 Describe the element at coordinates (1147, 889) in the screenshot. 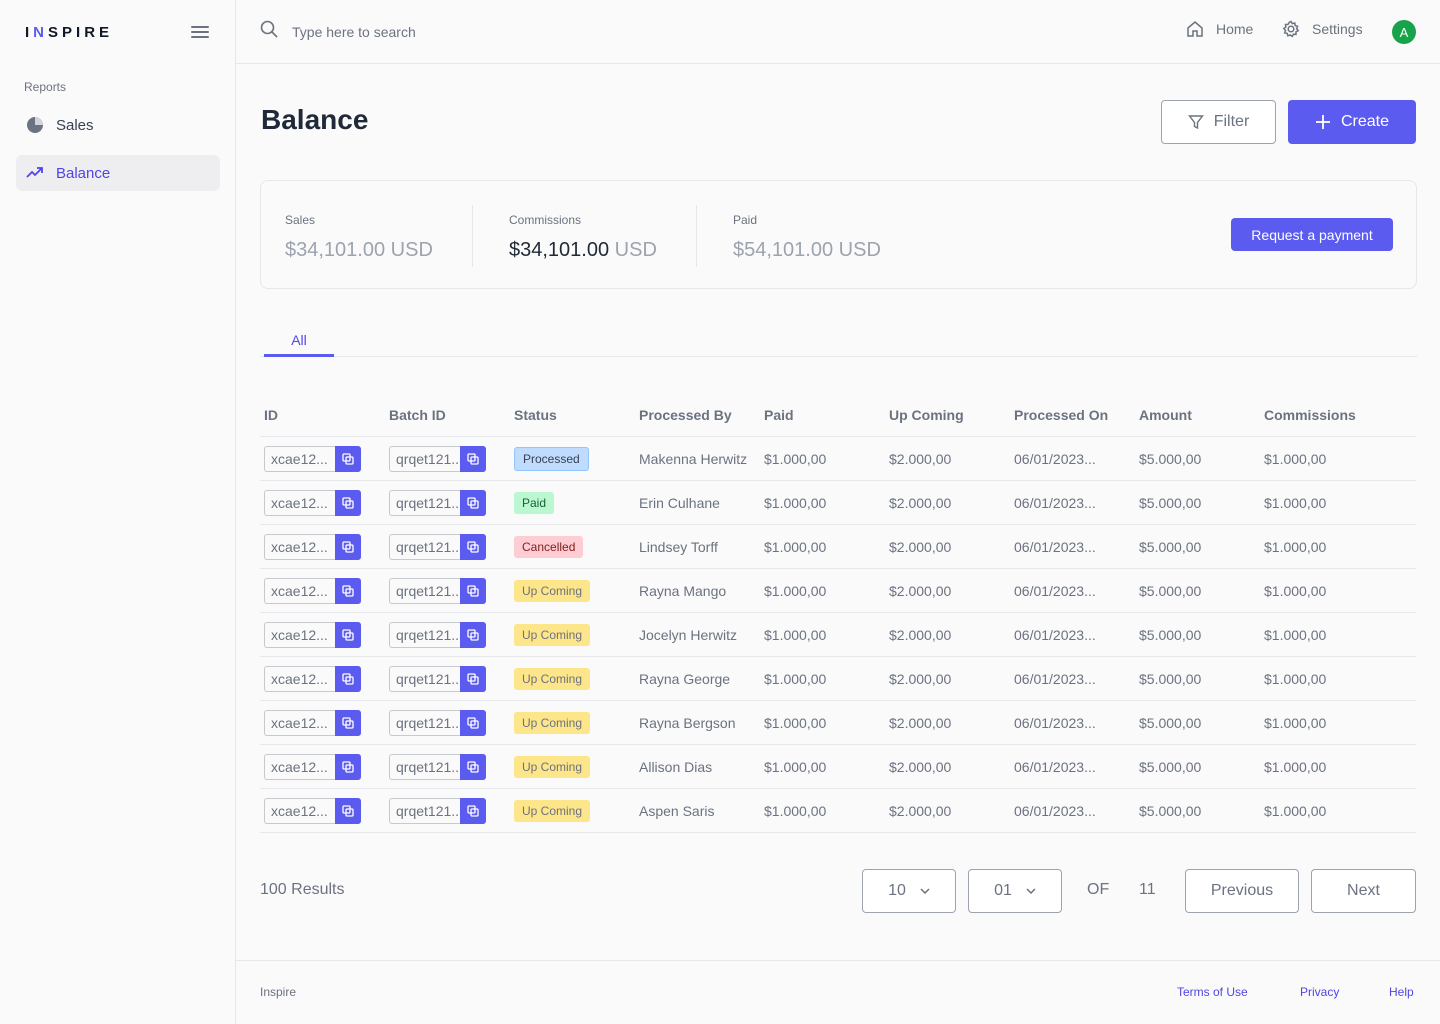

I see `total-pages: 11` at that location.